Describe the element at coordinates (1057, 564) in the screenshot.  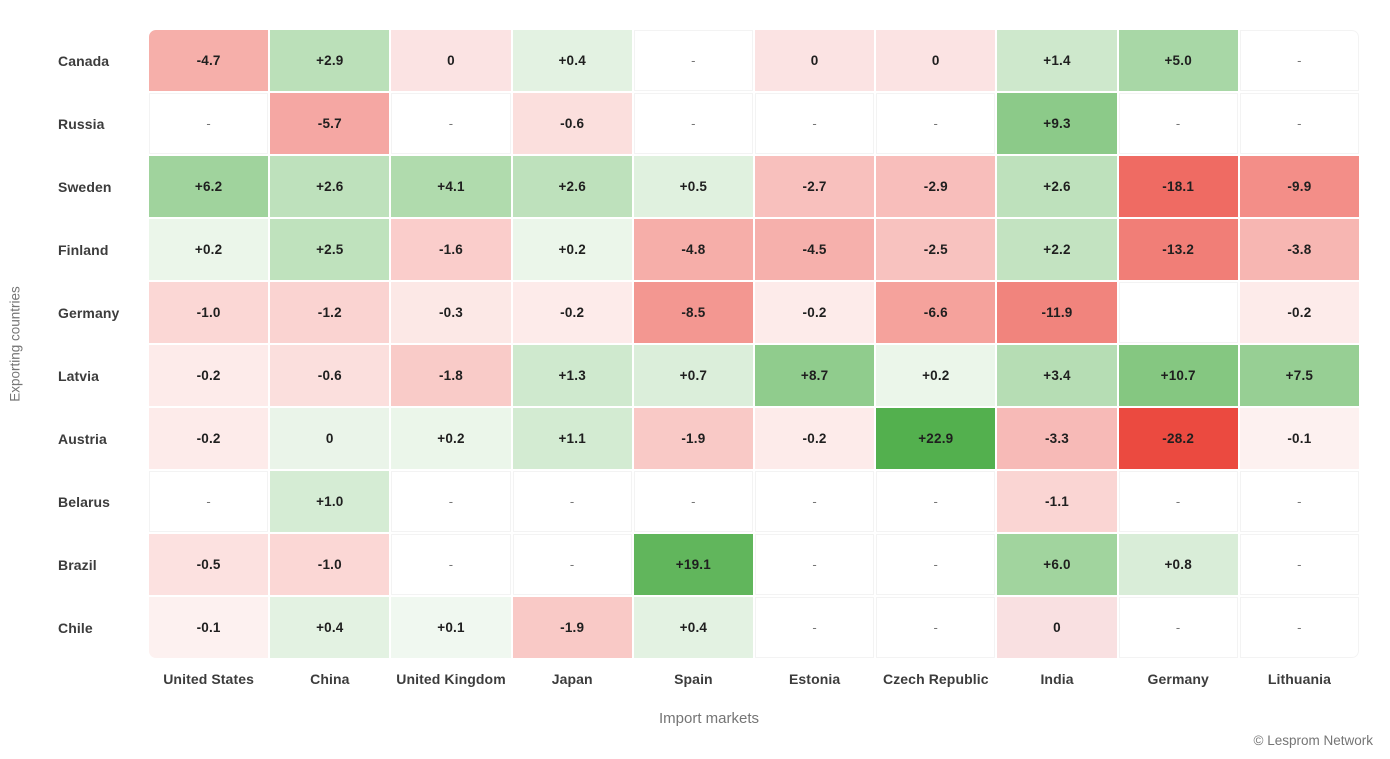
I see `heatmap-cell: +6.0` at that location.